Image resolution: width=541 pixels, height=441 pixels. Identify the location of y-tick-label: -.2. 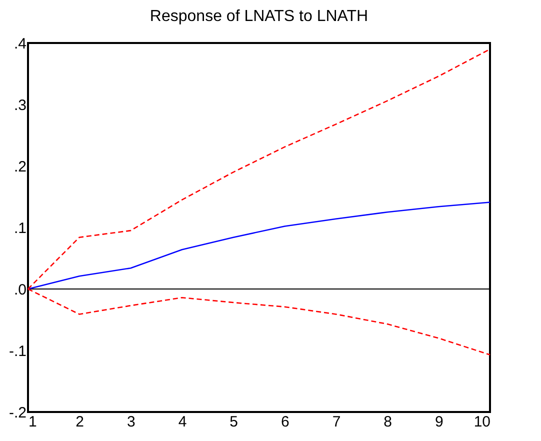
(17, 413).